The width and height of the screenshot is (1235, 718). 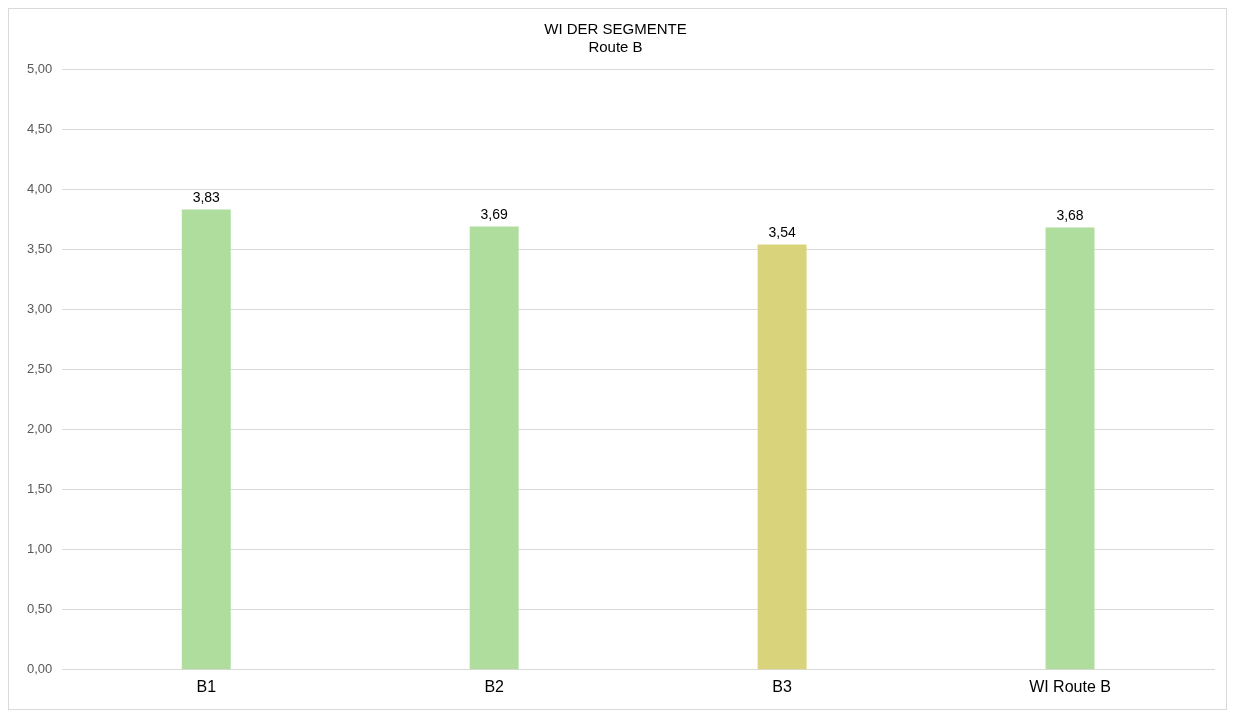 I want to click on chart-title: WI DER SEGMENTE, so click(x=615, y=29).